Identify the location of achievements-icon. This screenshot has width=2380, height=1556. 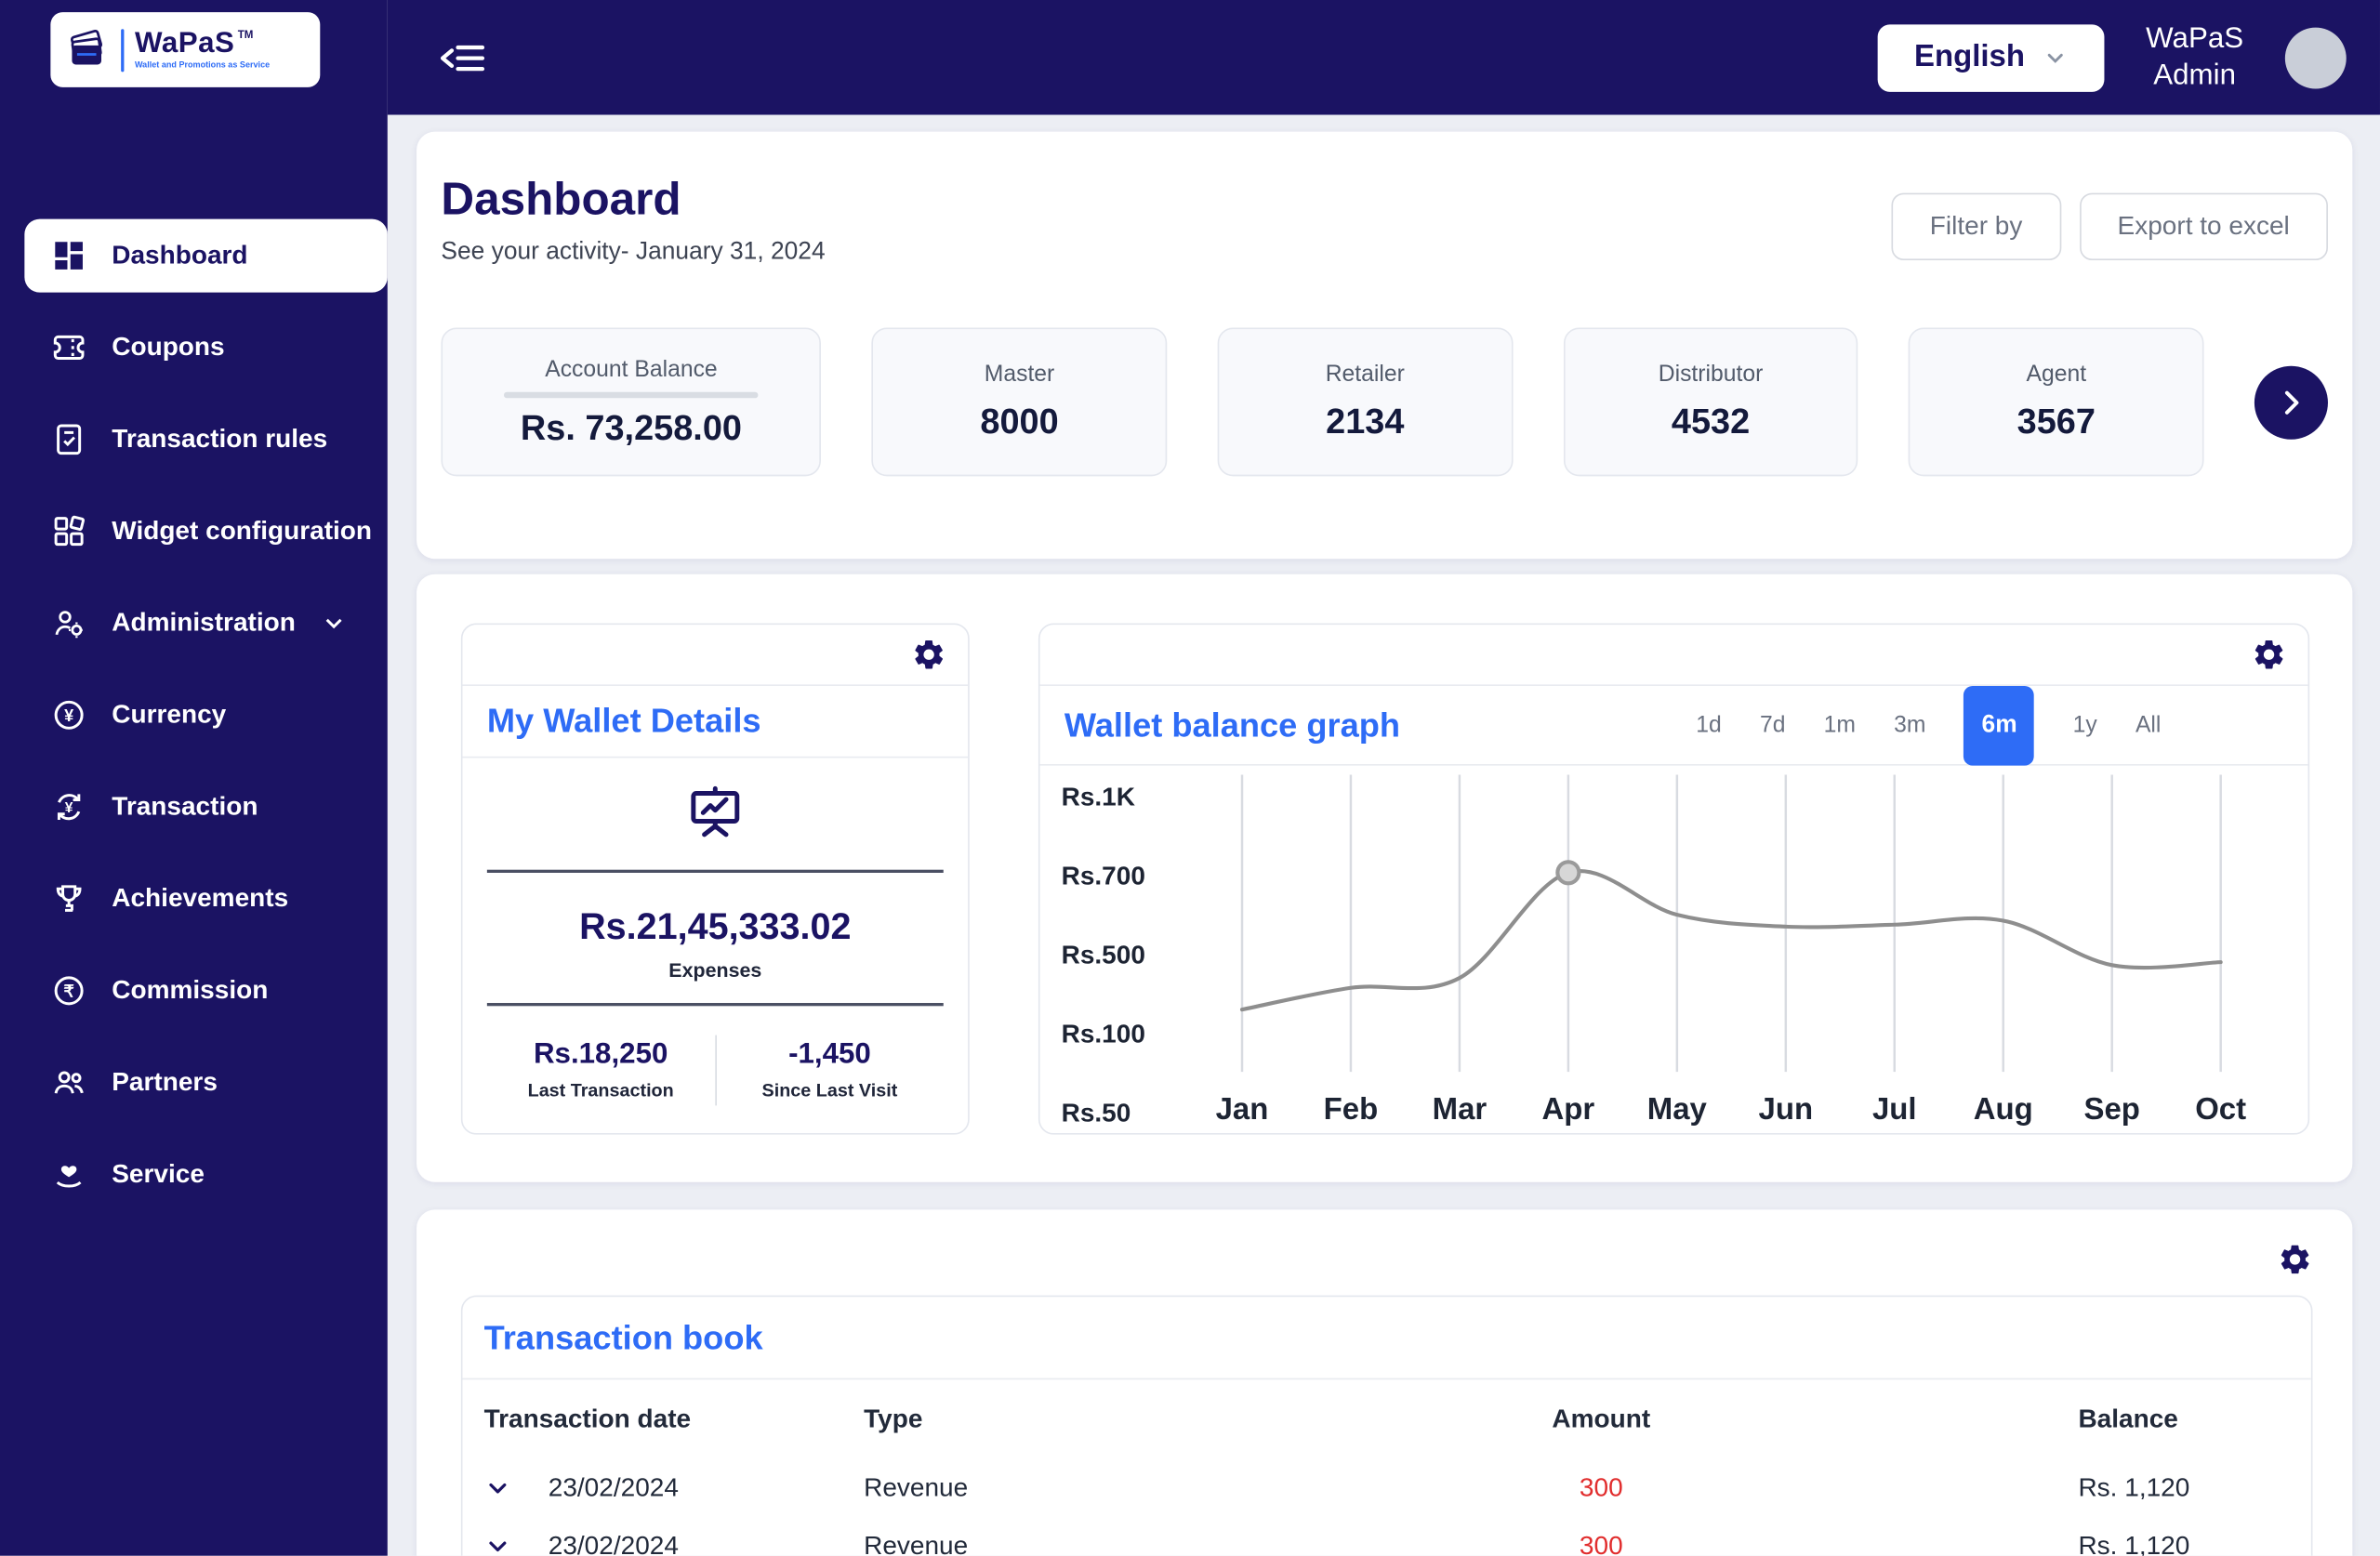
(68, 898).